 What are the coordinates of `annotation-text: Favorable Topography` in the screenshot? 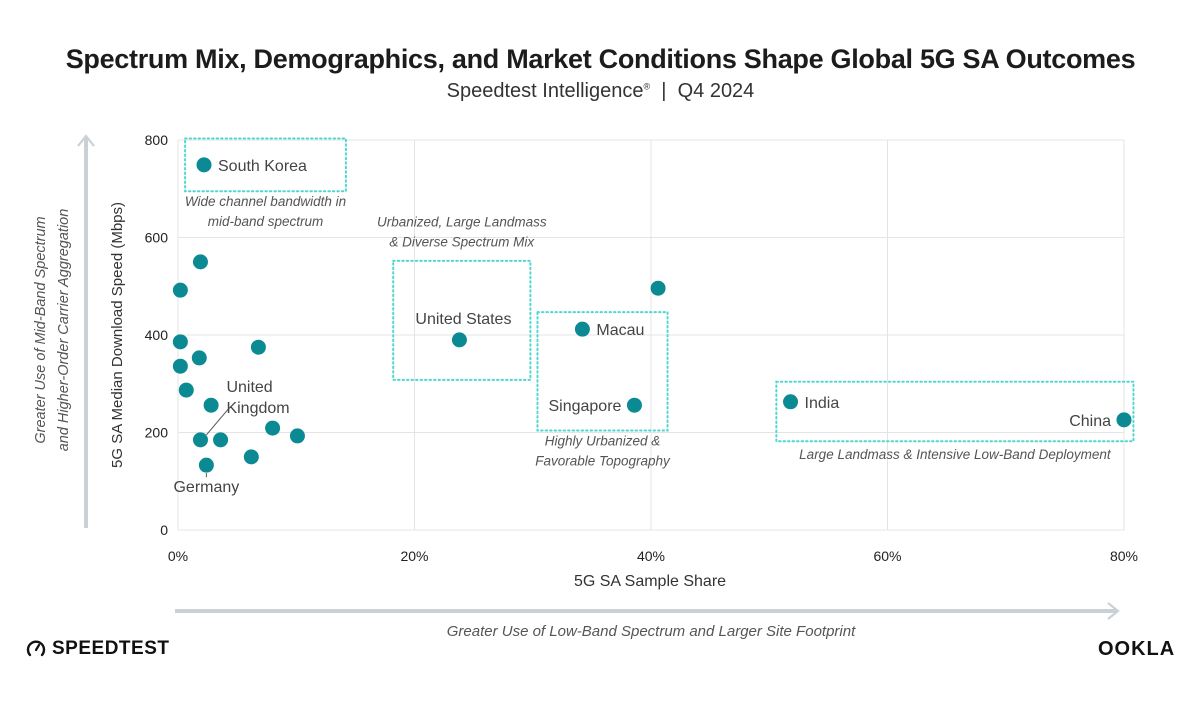 It's located at (603, 461).